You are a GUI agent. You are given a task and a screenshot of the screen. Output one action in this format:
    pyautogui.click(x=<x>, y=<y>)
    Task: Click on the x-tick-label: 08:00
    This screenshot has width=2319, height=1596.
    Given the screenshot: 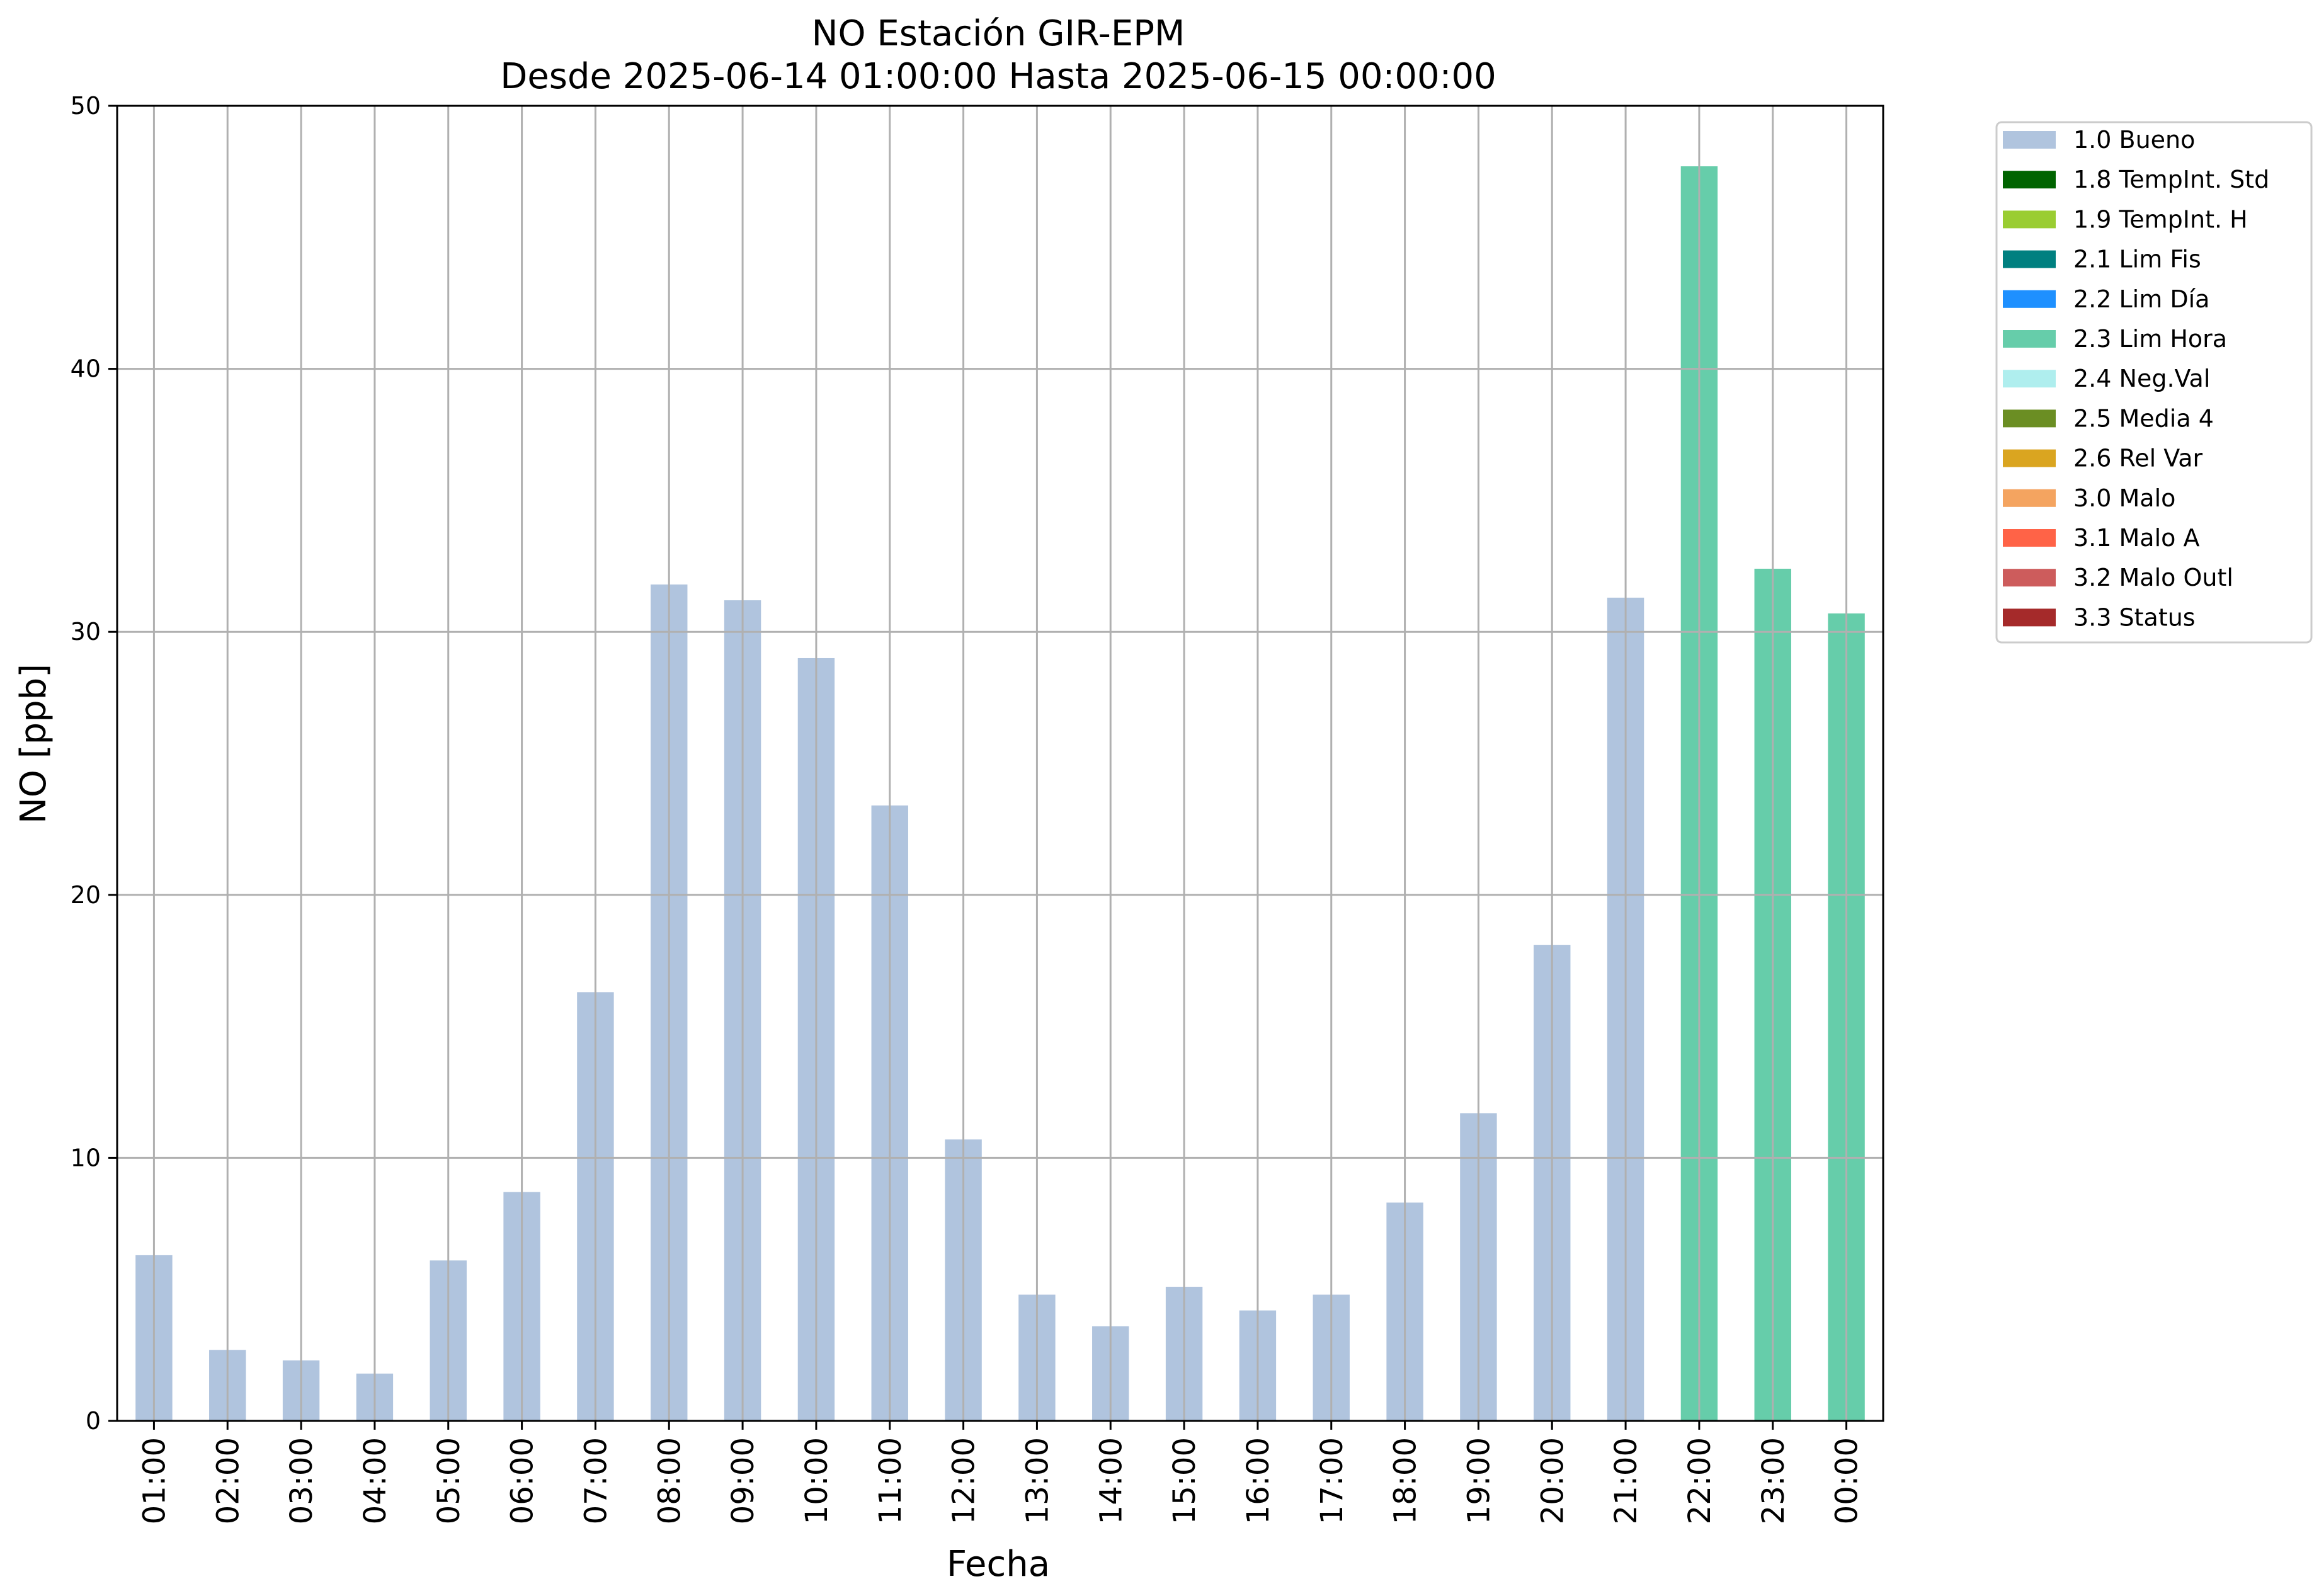 What is the action you would take?
    pyautogui.click(x=669, y=1480)
    